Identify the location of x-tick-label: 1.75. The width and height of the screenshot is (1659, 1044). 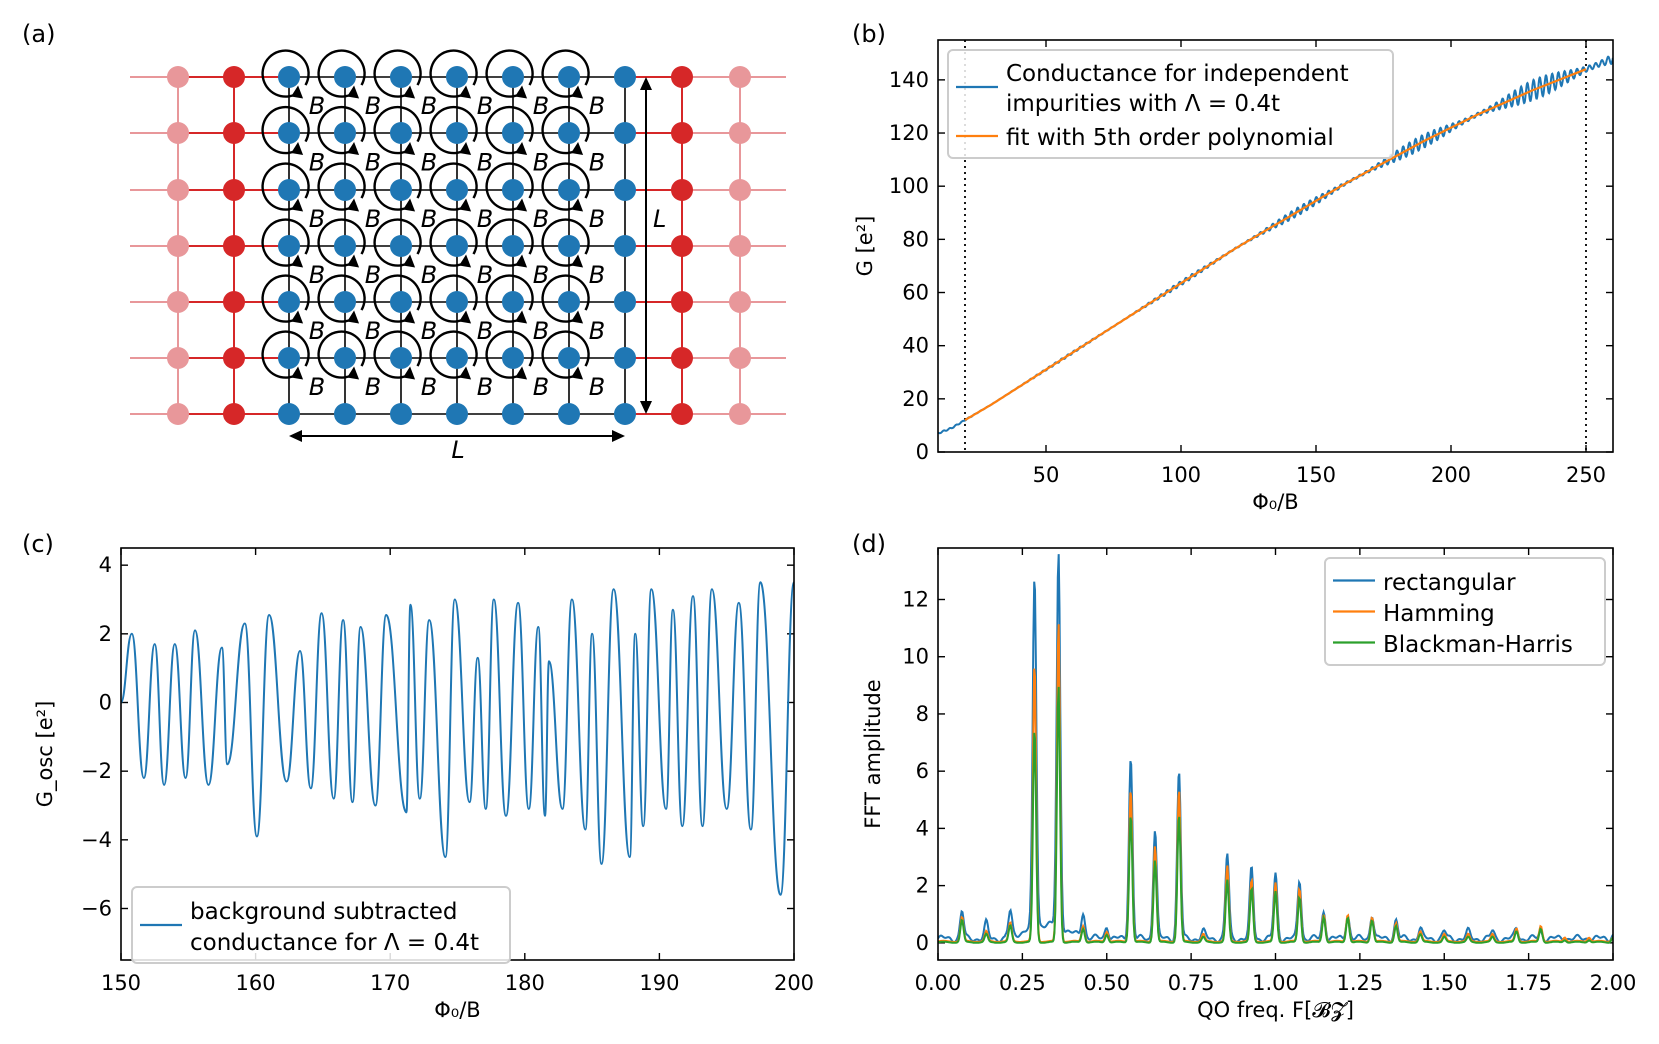
(1528, 983).